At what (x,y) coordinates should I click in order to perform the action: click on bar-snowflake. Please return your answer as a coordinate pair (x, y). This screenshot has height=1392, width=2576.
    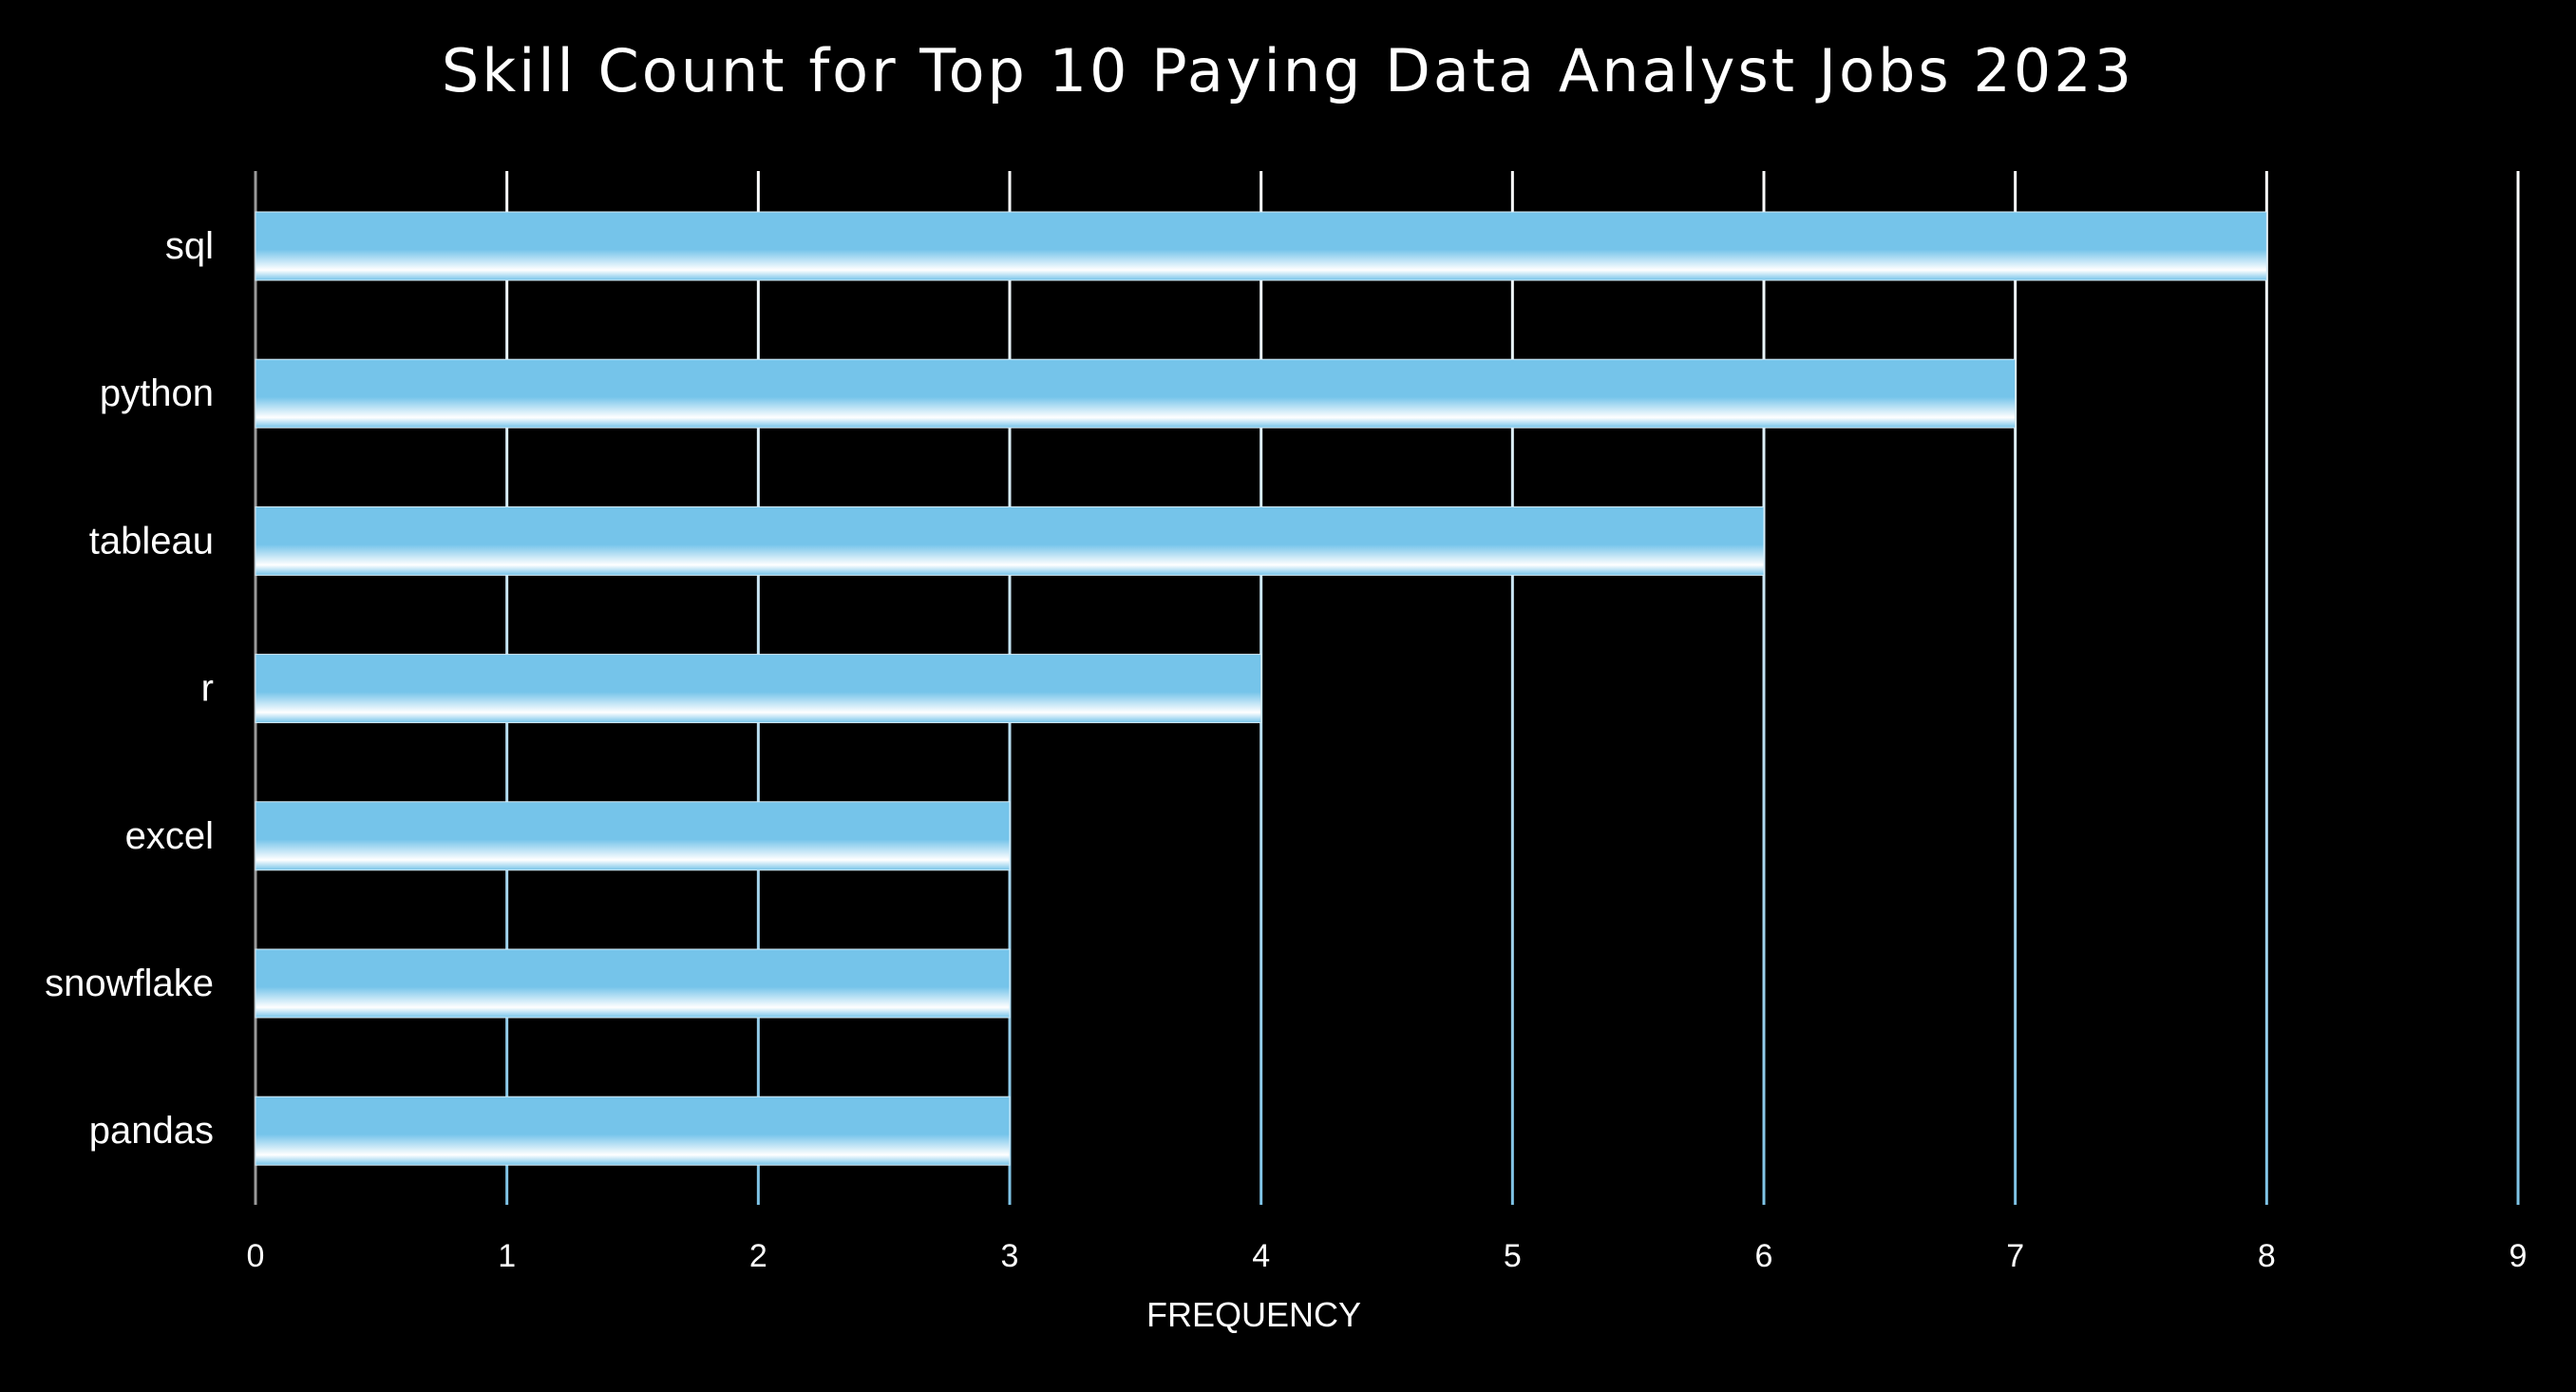
    Looking at the image, I should click on (633, 984).